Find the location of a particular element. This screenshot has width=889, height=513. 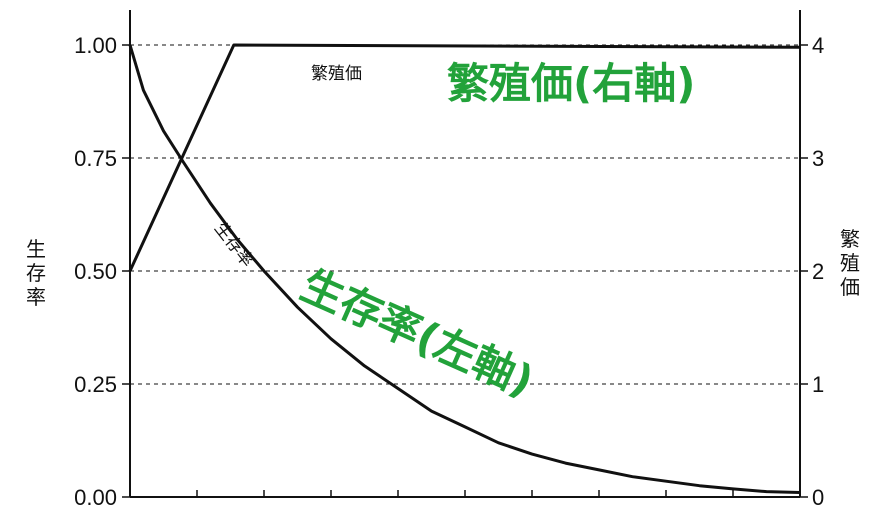

right-tick-label: 0 is located at coordinates (818, 497).